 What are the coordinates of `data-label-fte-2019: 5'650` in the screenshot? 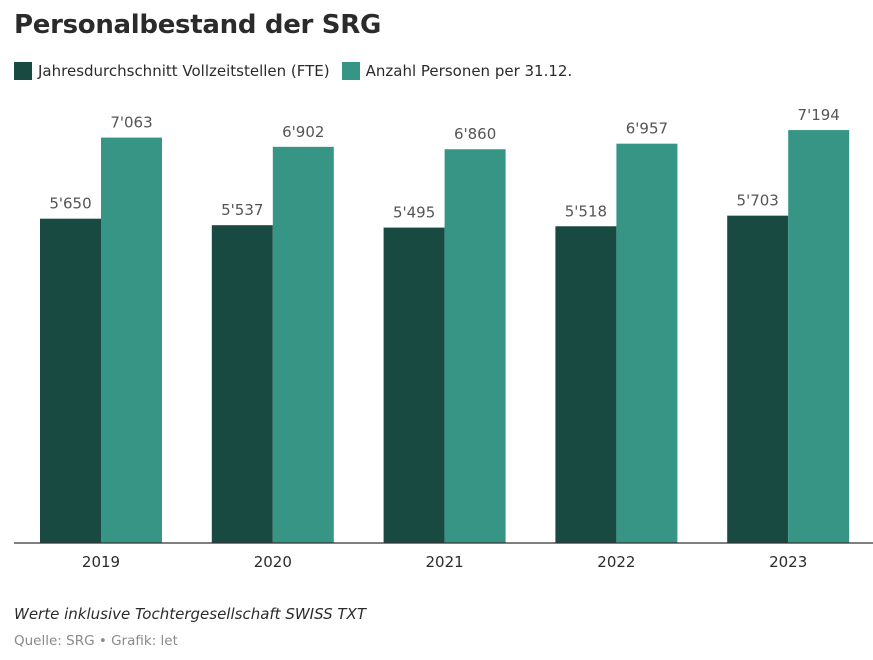 It's located at (70, 204).